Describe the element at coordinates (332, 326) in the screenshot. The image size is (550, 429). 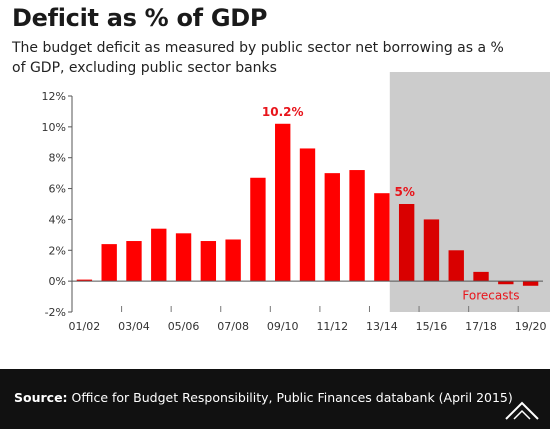
I see `x-tick-label: 11/12` at that location.